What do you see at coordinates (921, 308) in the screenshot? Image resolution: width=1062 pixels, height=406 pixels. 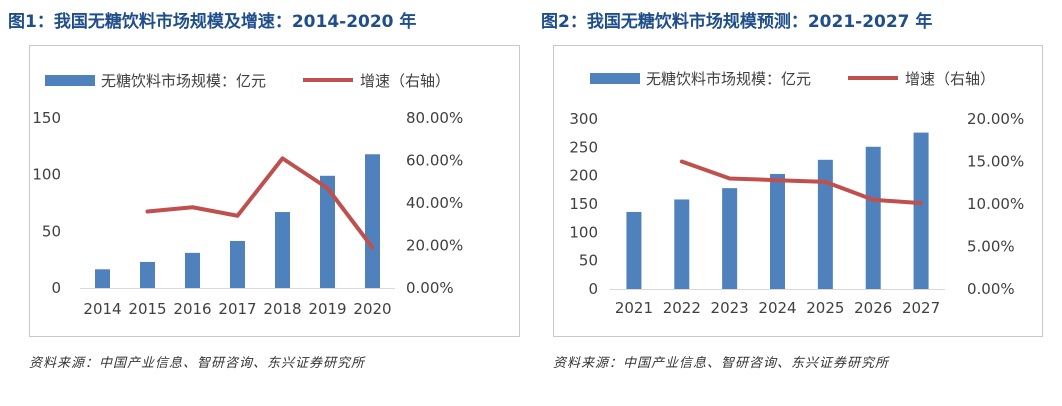 I see `x-tick-label: 2027` at bounding box center [921, 308].